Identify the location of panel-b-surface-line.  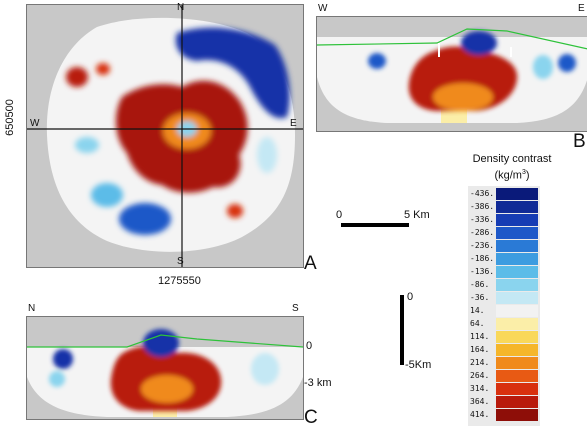
(452, 39).